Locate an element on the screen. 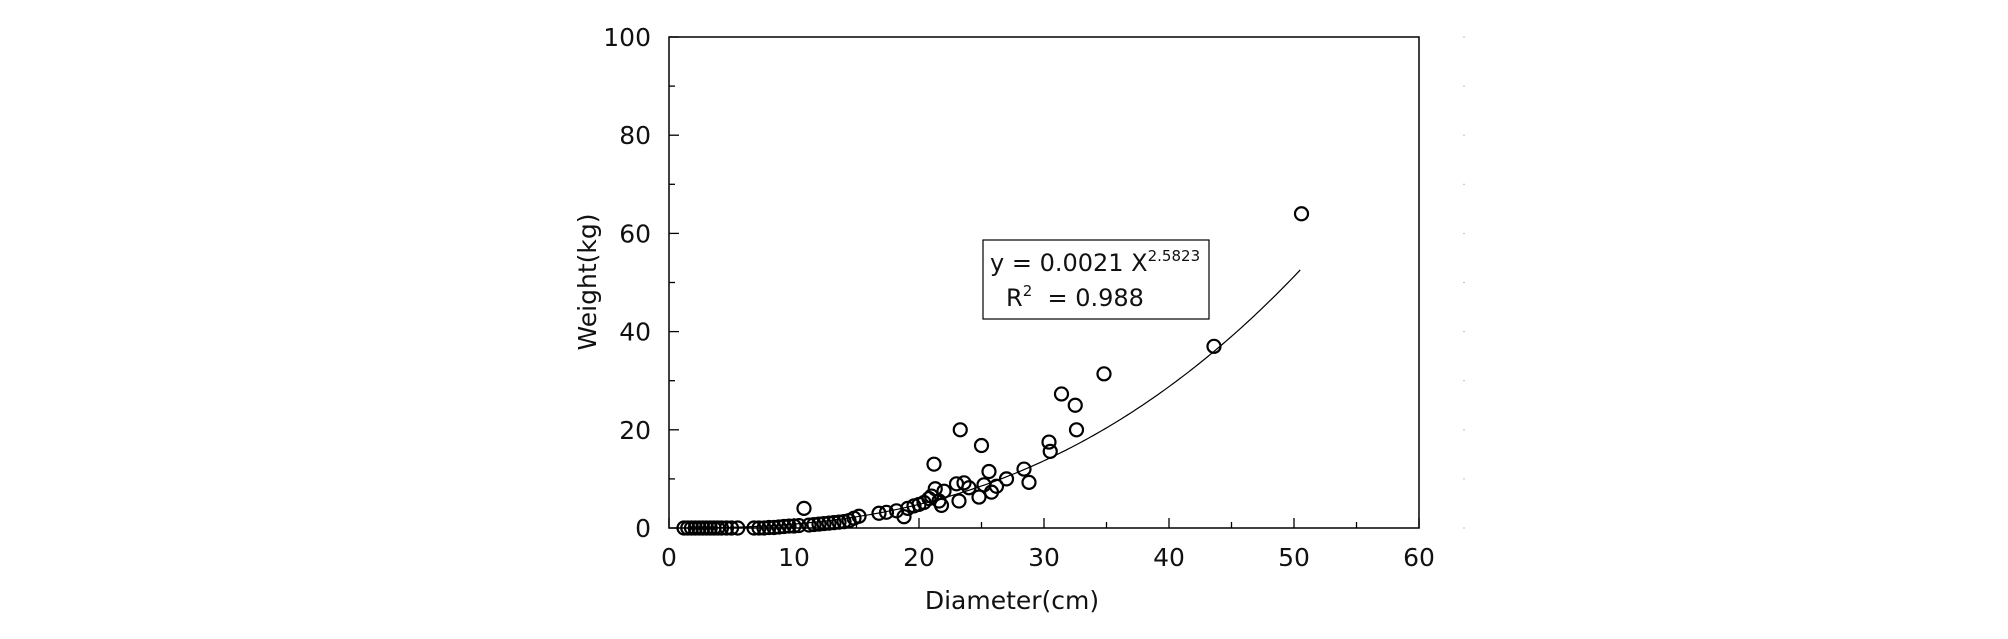 This screenshot has width=2008, height=639. x-tick-label: 0 is located at coordinates (669, 557).